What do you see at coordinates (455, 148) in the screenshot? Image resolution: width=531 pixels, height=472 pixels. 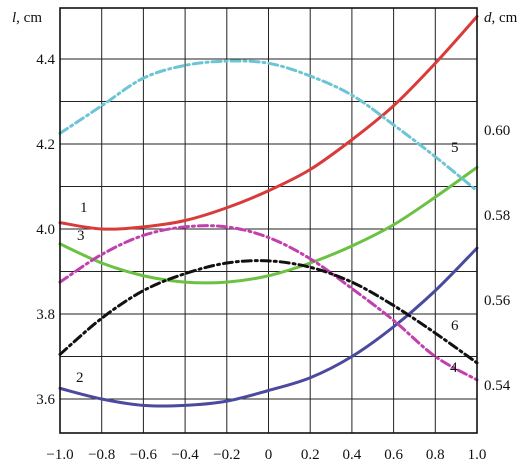 I see `curve-label-5: 5` at bounding box center [455, 148].